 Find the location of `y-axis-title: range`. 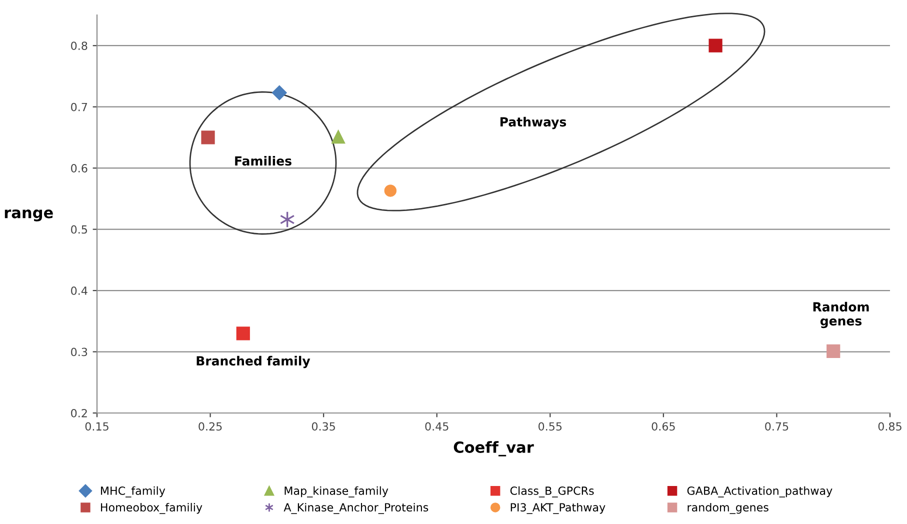

y-axis-title: range is located at coordinates (28, 216).